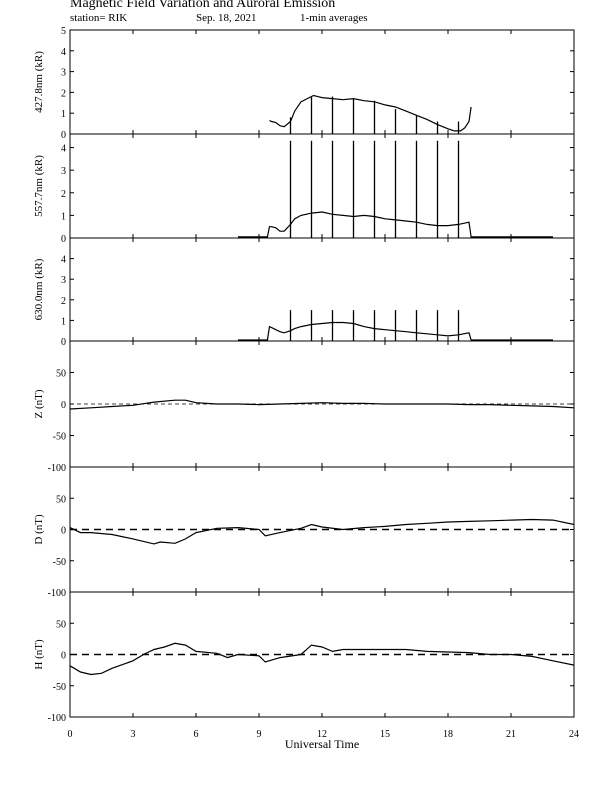 The height and width of the screenshot is (792, 612). I want to click on y-axis-label: 557.7nm (kR), so click(39, 186).